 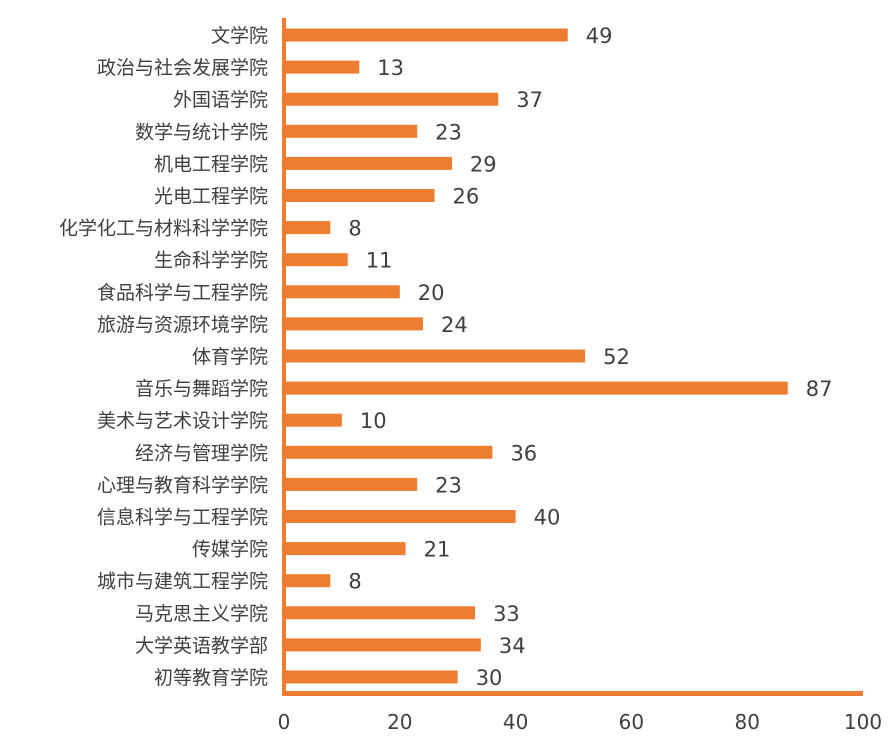 I want to click on category-label: 美术与艺术设计学院, so click(x=182, y=421).